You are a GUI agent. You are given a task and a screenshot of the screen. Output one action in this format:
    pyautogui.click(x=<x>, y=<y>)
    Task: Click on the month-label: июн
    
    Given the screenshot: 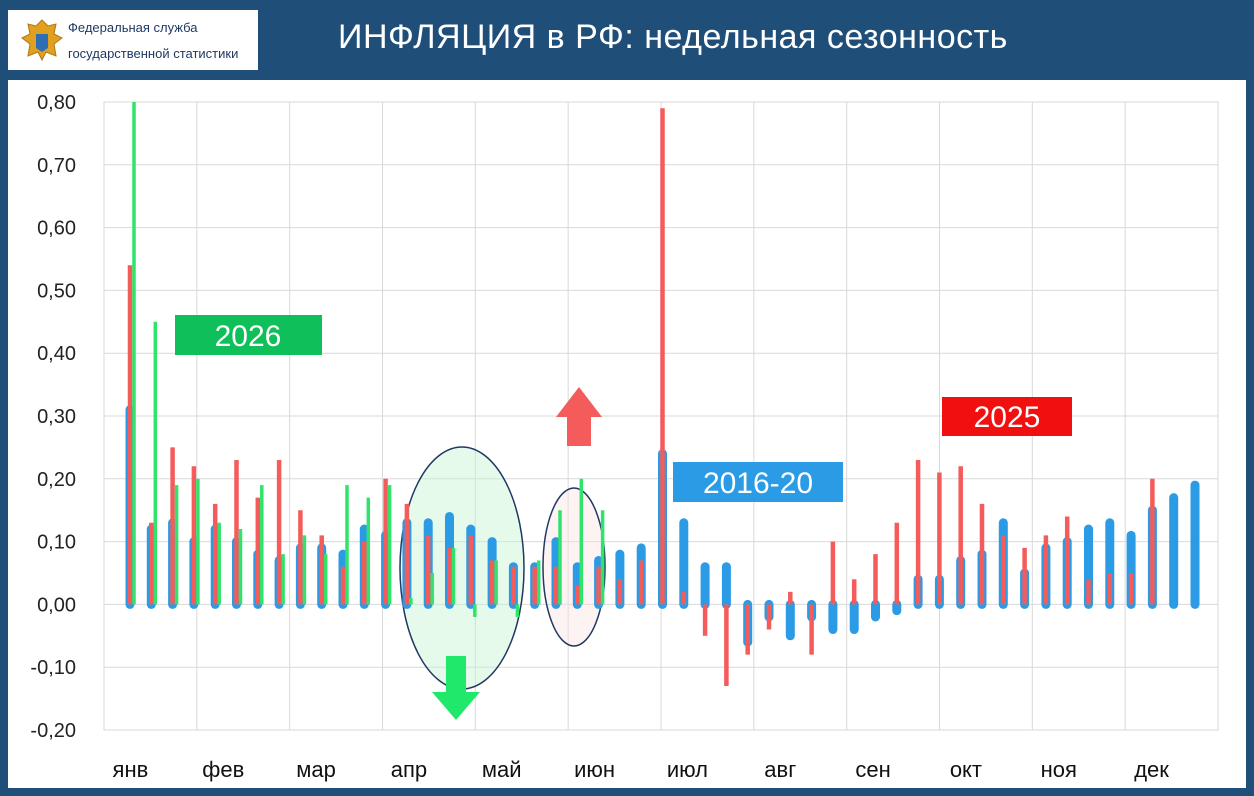 What is the action you would take?
    pyautogui.click(x=594, y=769)
    